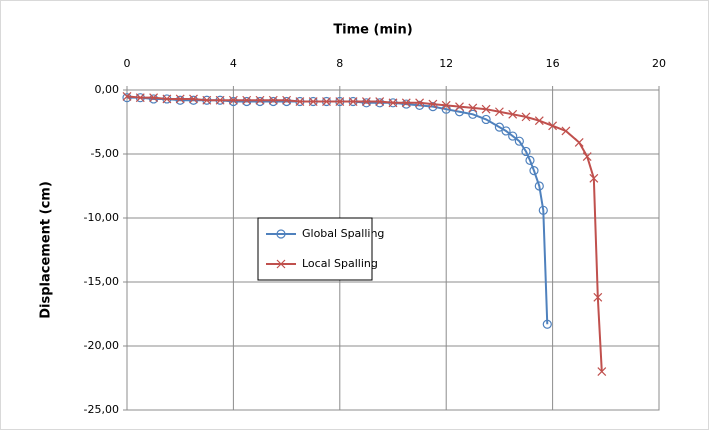 Image resolution: width=709 pixels, height=430 pixels. Describe the element at coordinates (105, 153) in the screenshot. I see `y-tick-label: -5,00` at that location.